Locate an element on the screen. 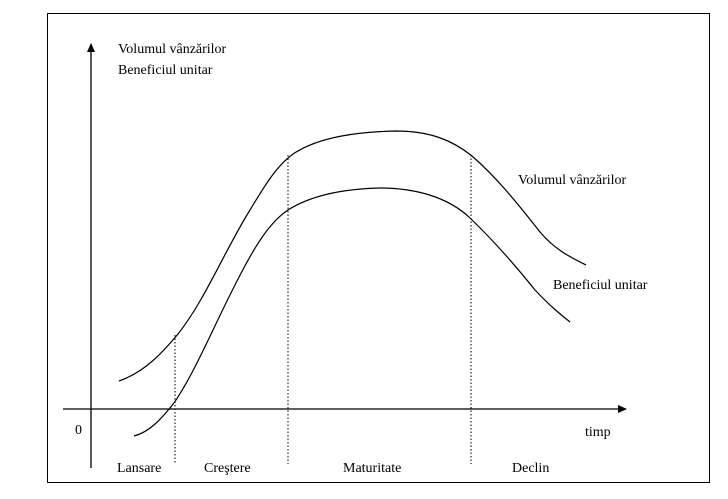 This screenshot has width=728, height=499. stage-label-crestere: Creştere is located at coordinates (227, 468).